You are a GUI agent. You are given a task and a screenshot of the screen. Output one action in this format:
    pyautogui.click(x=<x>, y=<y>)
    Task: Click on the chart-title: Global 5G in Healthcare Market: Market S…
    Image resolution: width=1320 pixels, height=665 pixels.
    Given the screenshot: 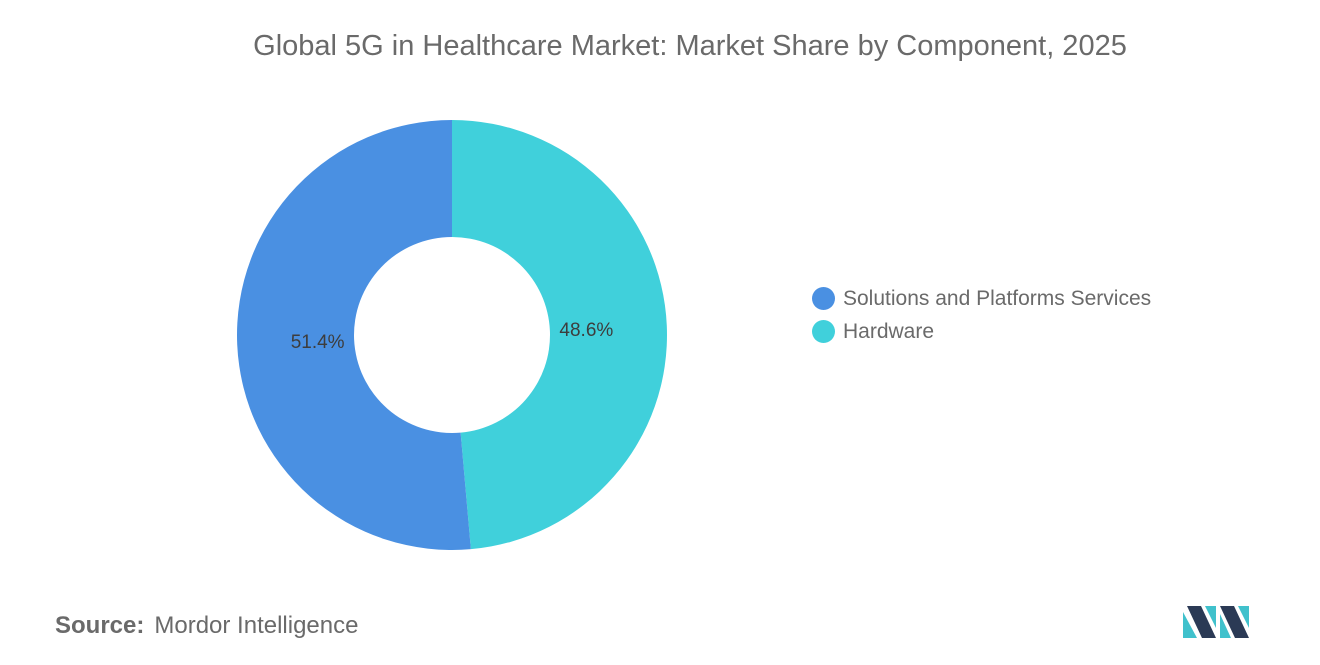 What is the action you would take?
    pyautogui.click(x=690, y=46)
    